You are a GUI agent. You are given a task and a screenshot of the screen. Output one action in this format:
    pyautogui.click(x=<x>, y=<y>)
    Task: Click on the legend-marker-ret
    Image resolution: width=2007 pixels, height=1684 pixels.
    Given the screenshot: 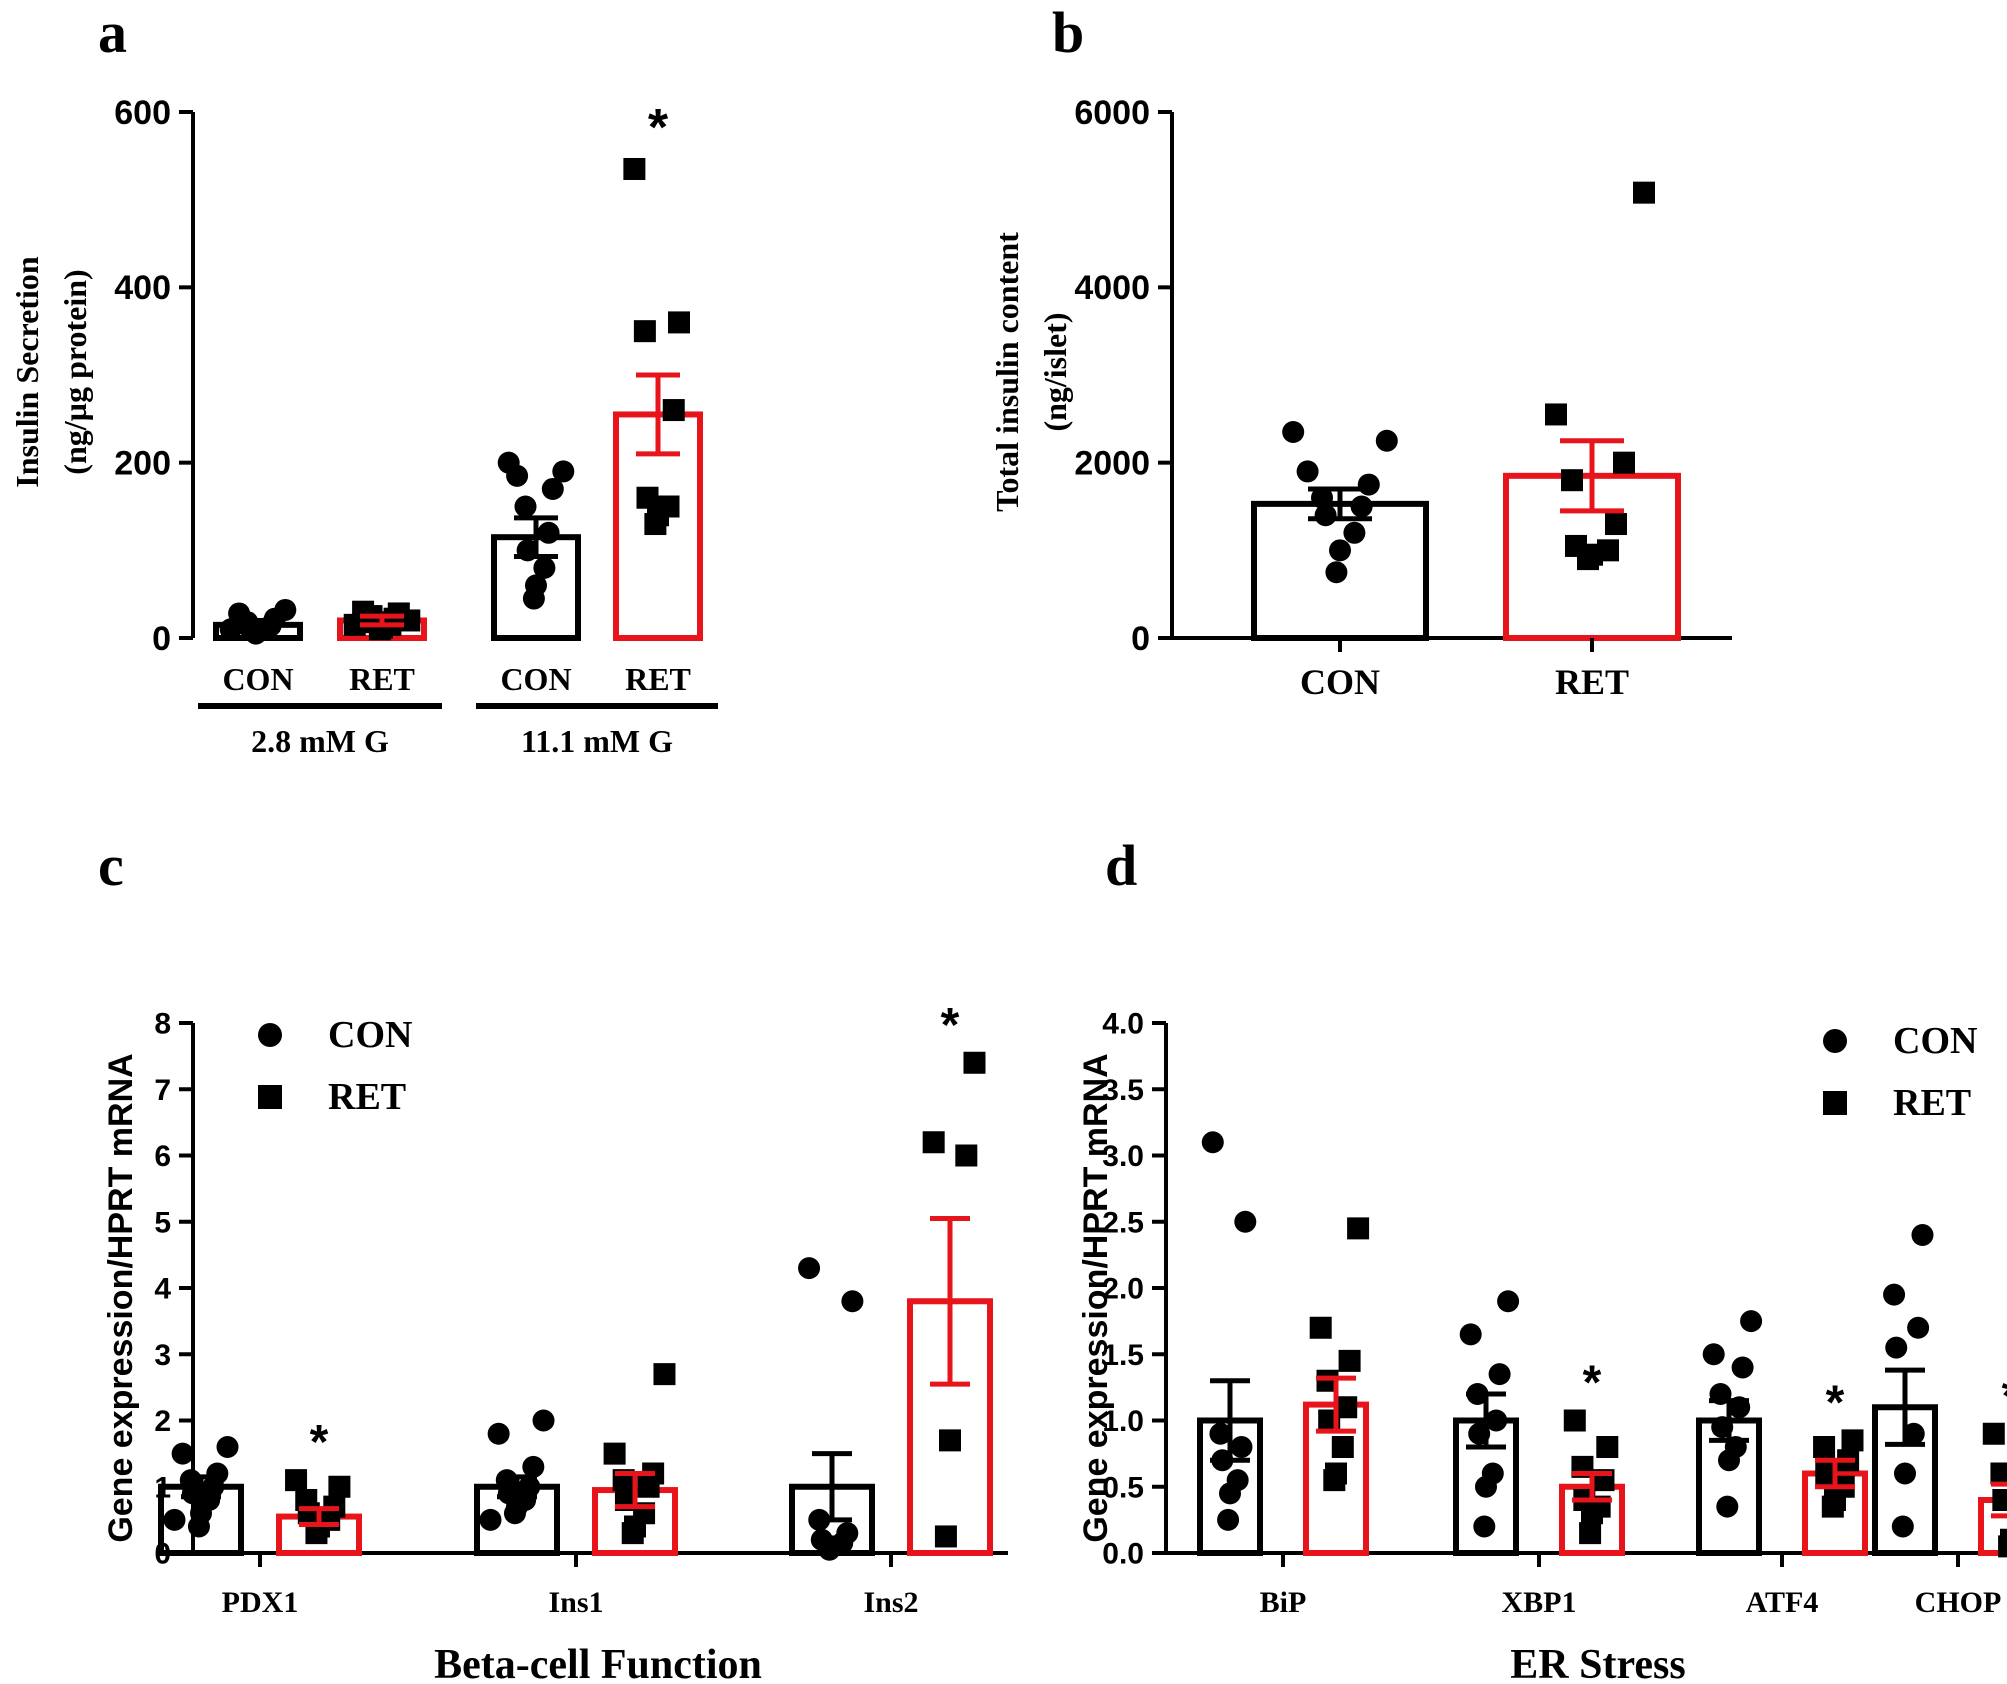 What is the action you would take?
    pyautogui.click(x=1835, y=1103)
    